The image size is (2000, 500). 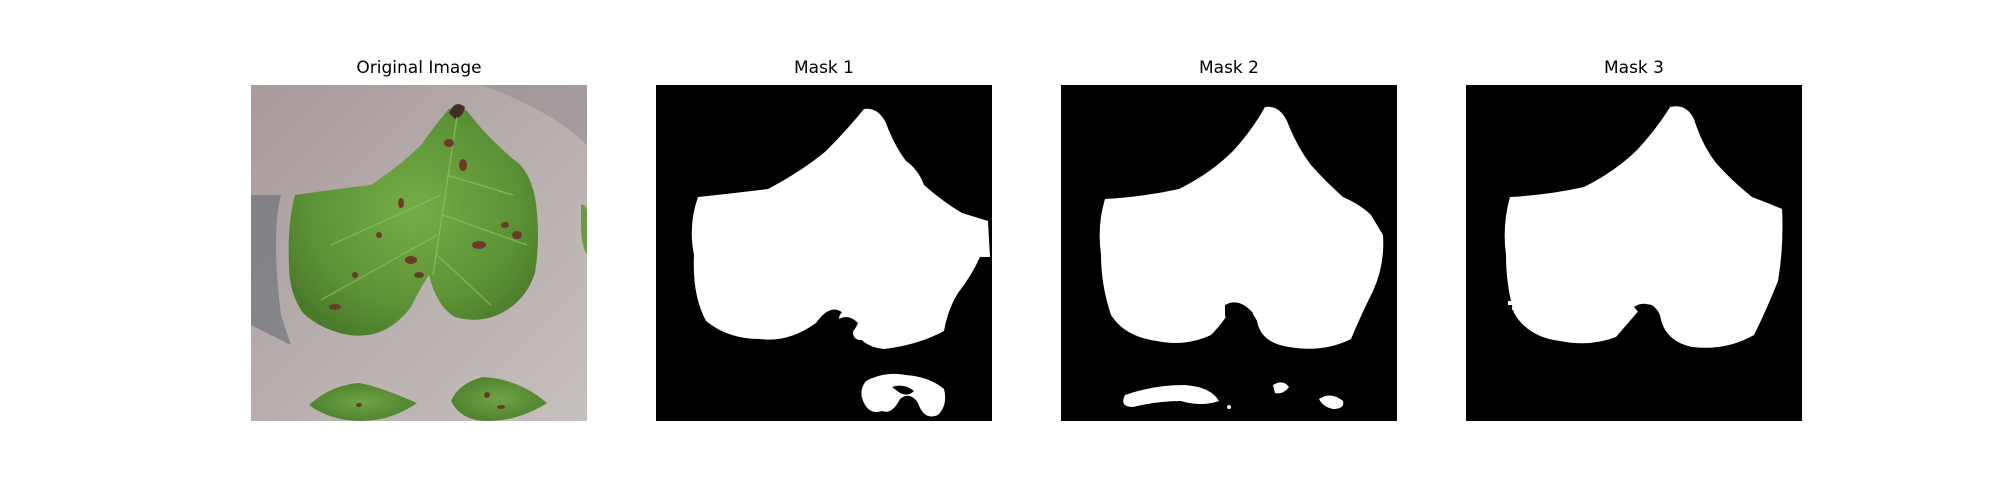 I want to click on mask-fringe, so click(x=1512, y=305).